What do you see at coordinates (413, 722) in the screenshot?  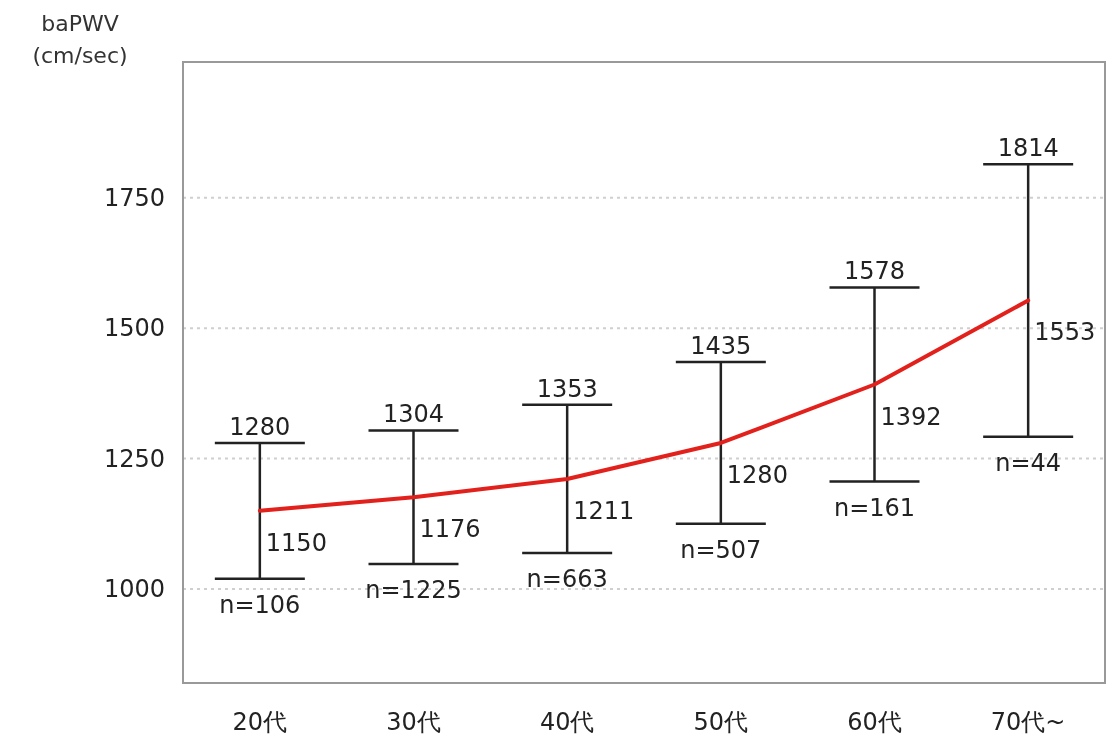 I see `x-tick-label: 30代` at bounding box center [413, 722].